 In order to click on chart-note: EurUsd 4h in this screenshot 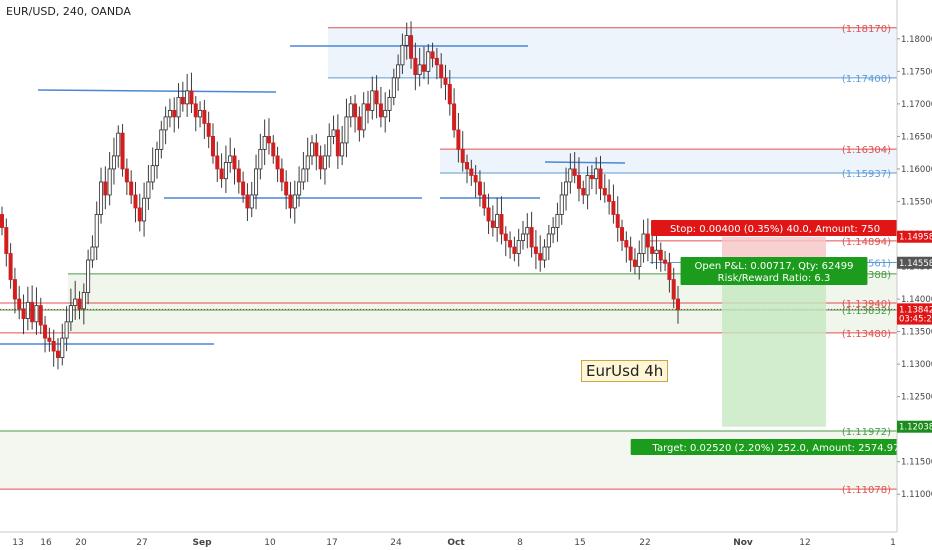, I will do `click(625, 371)`.